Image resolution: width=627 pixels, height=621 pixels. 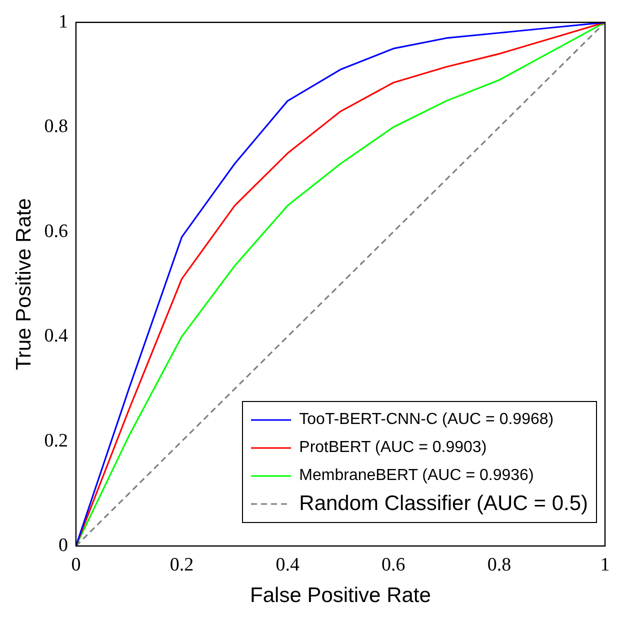 What do you see at coordinates (499, 565) in the screenshot?
I see `x-tick-label: 0.8` at bounding box center [499, 565].